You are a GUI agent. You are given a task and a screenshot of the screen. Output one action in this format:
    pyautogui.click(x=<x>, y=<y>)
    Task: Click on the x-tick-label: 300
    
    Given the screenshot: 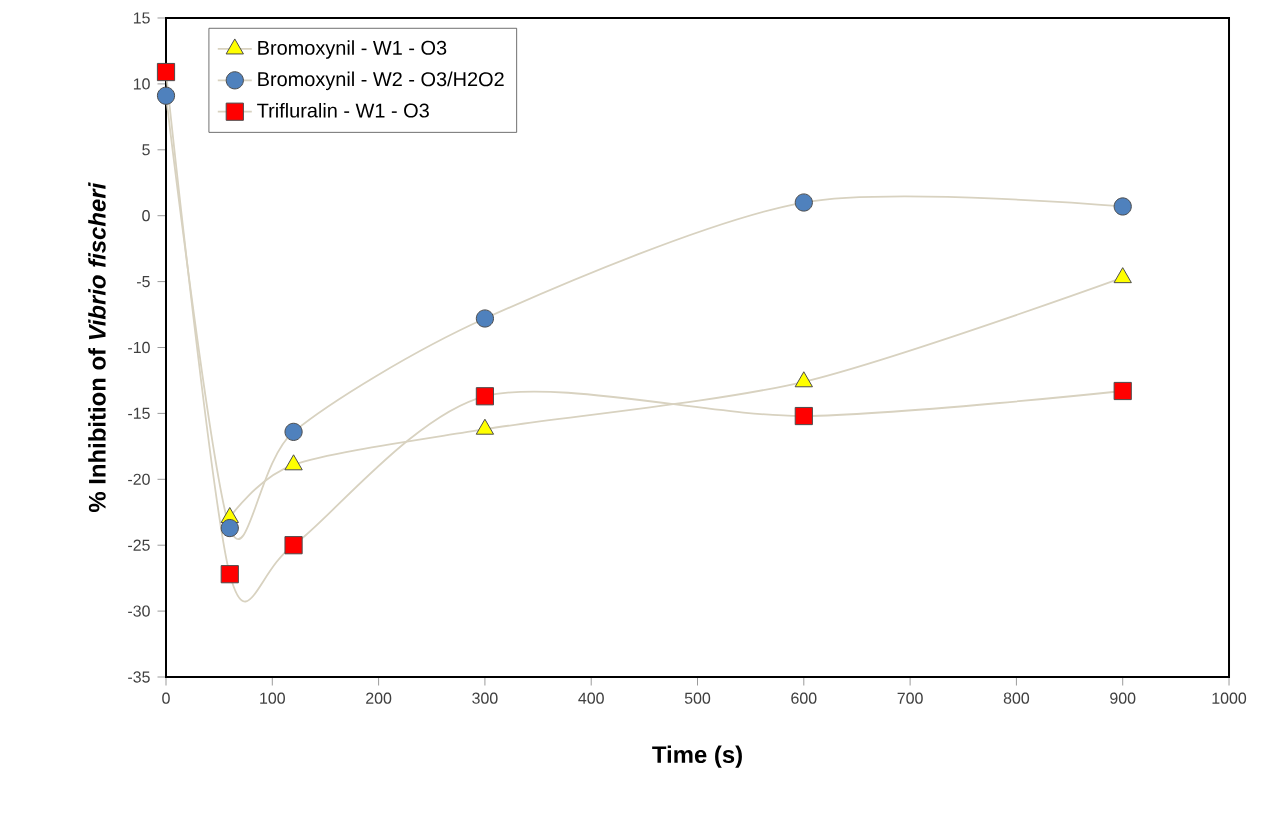 What is the action you would take?
    pyautogui.click(x=485, y=698)
    